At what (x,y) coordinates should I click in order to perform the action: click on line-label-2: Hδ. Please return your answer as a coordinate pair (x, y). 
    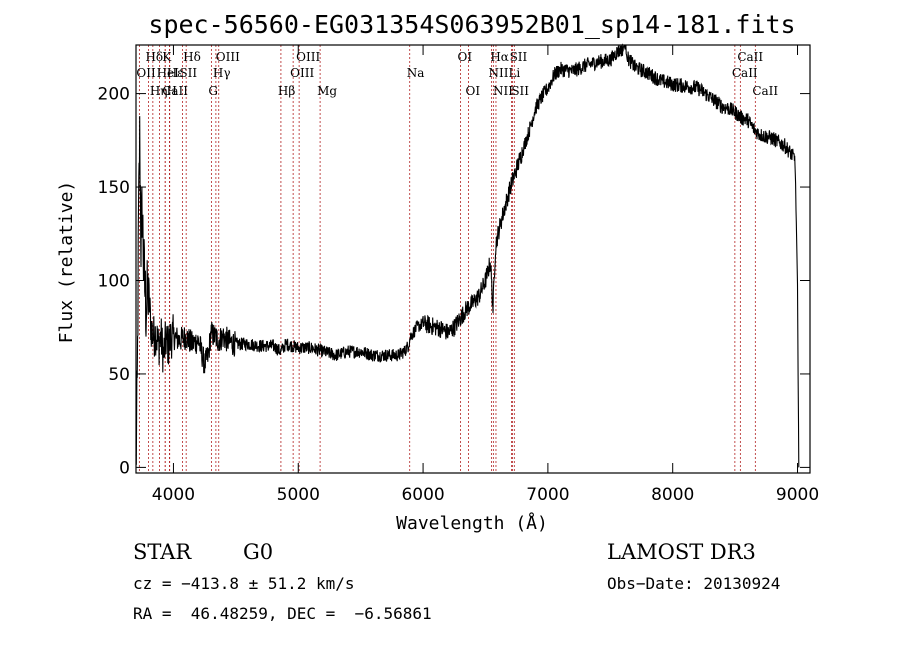
    Looking at the image, I should click on (192, 57).